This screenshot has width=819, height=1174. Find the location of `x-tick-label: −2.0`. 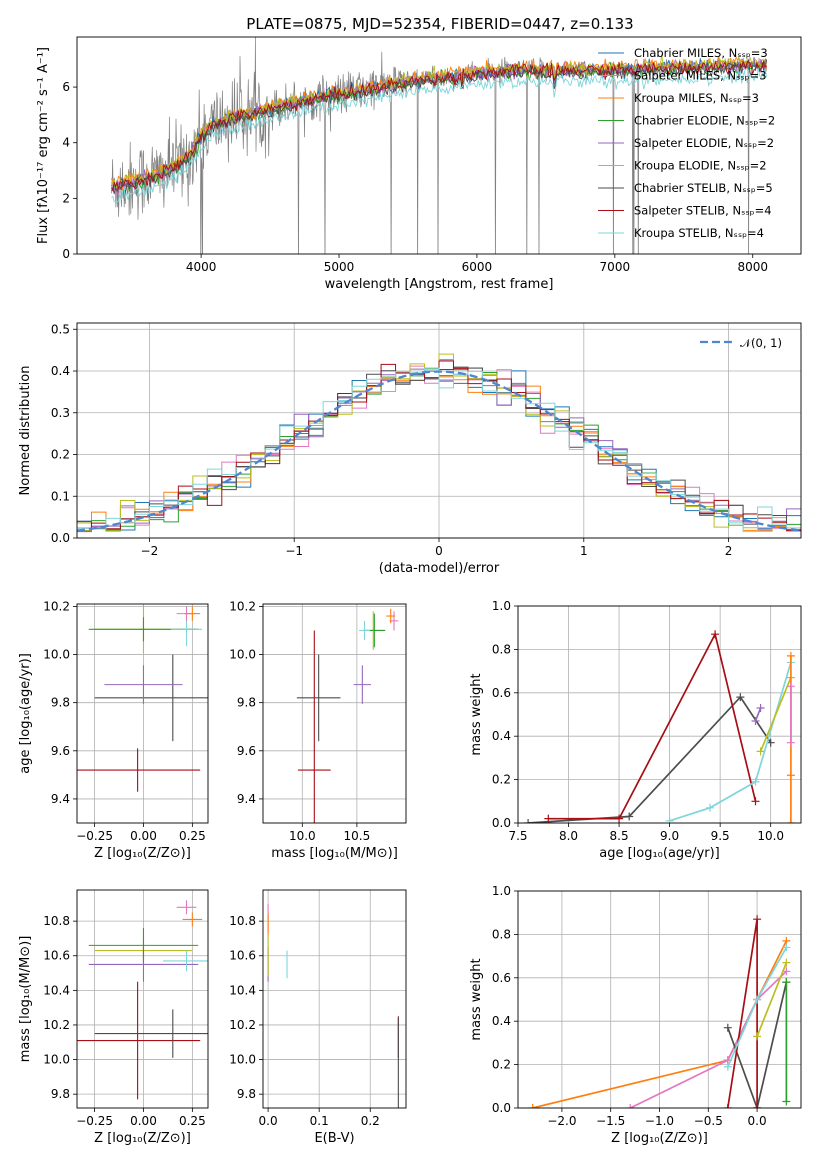

x-tick-label: −2.0 is located at coordinates (561, 1121).